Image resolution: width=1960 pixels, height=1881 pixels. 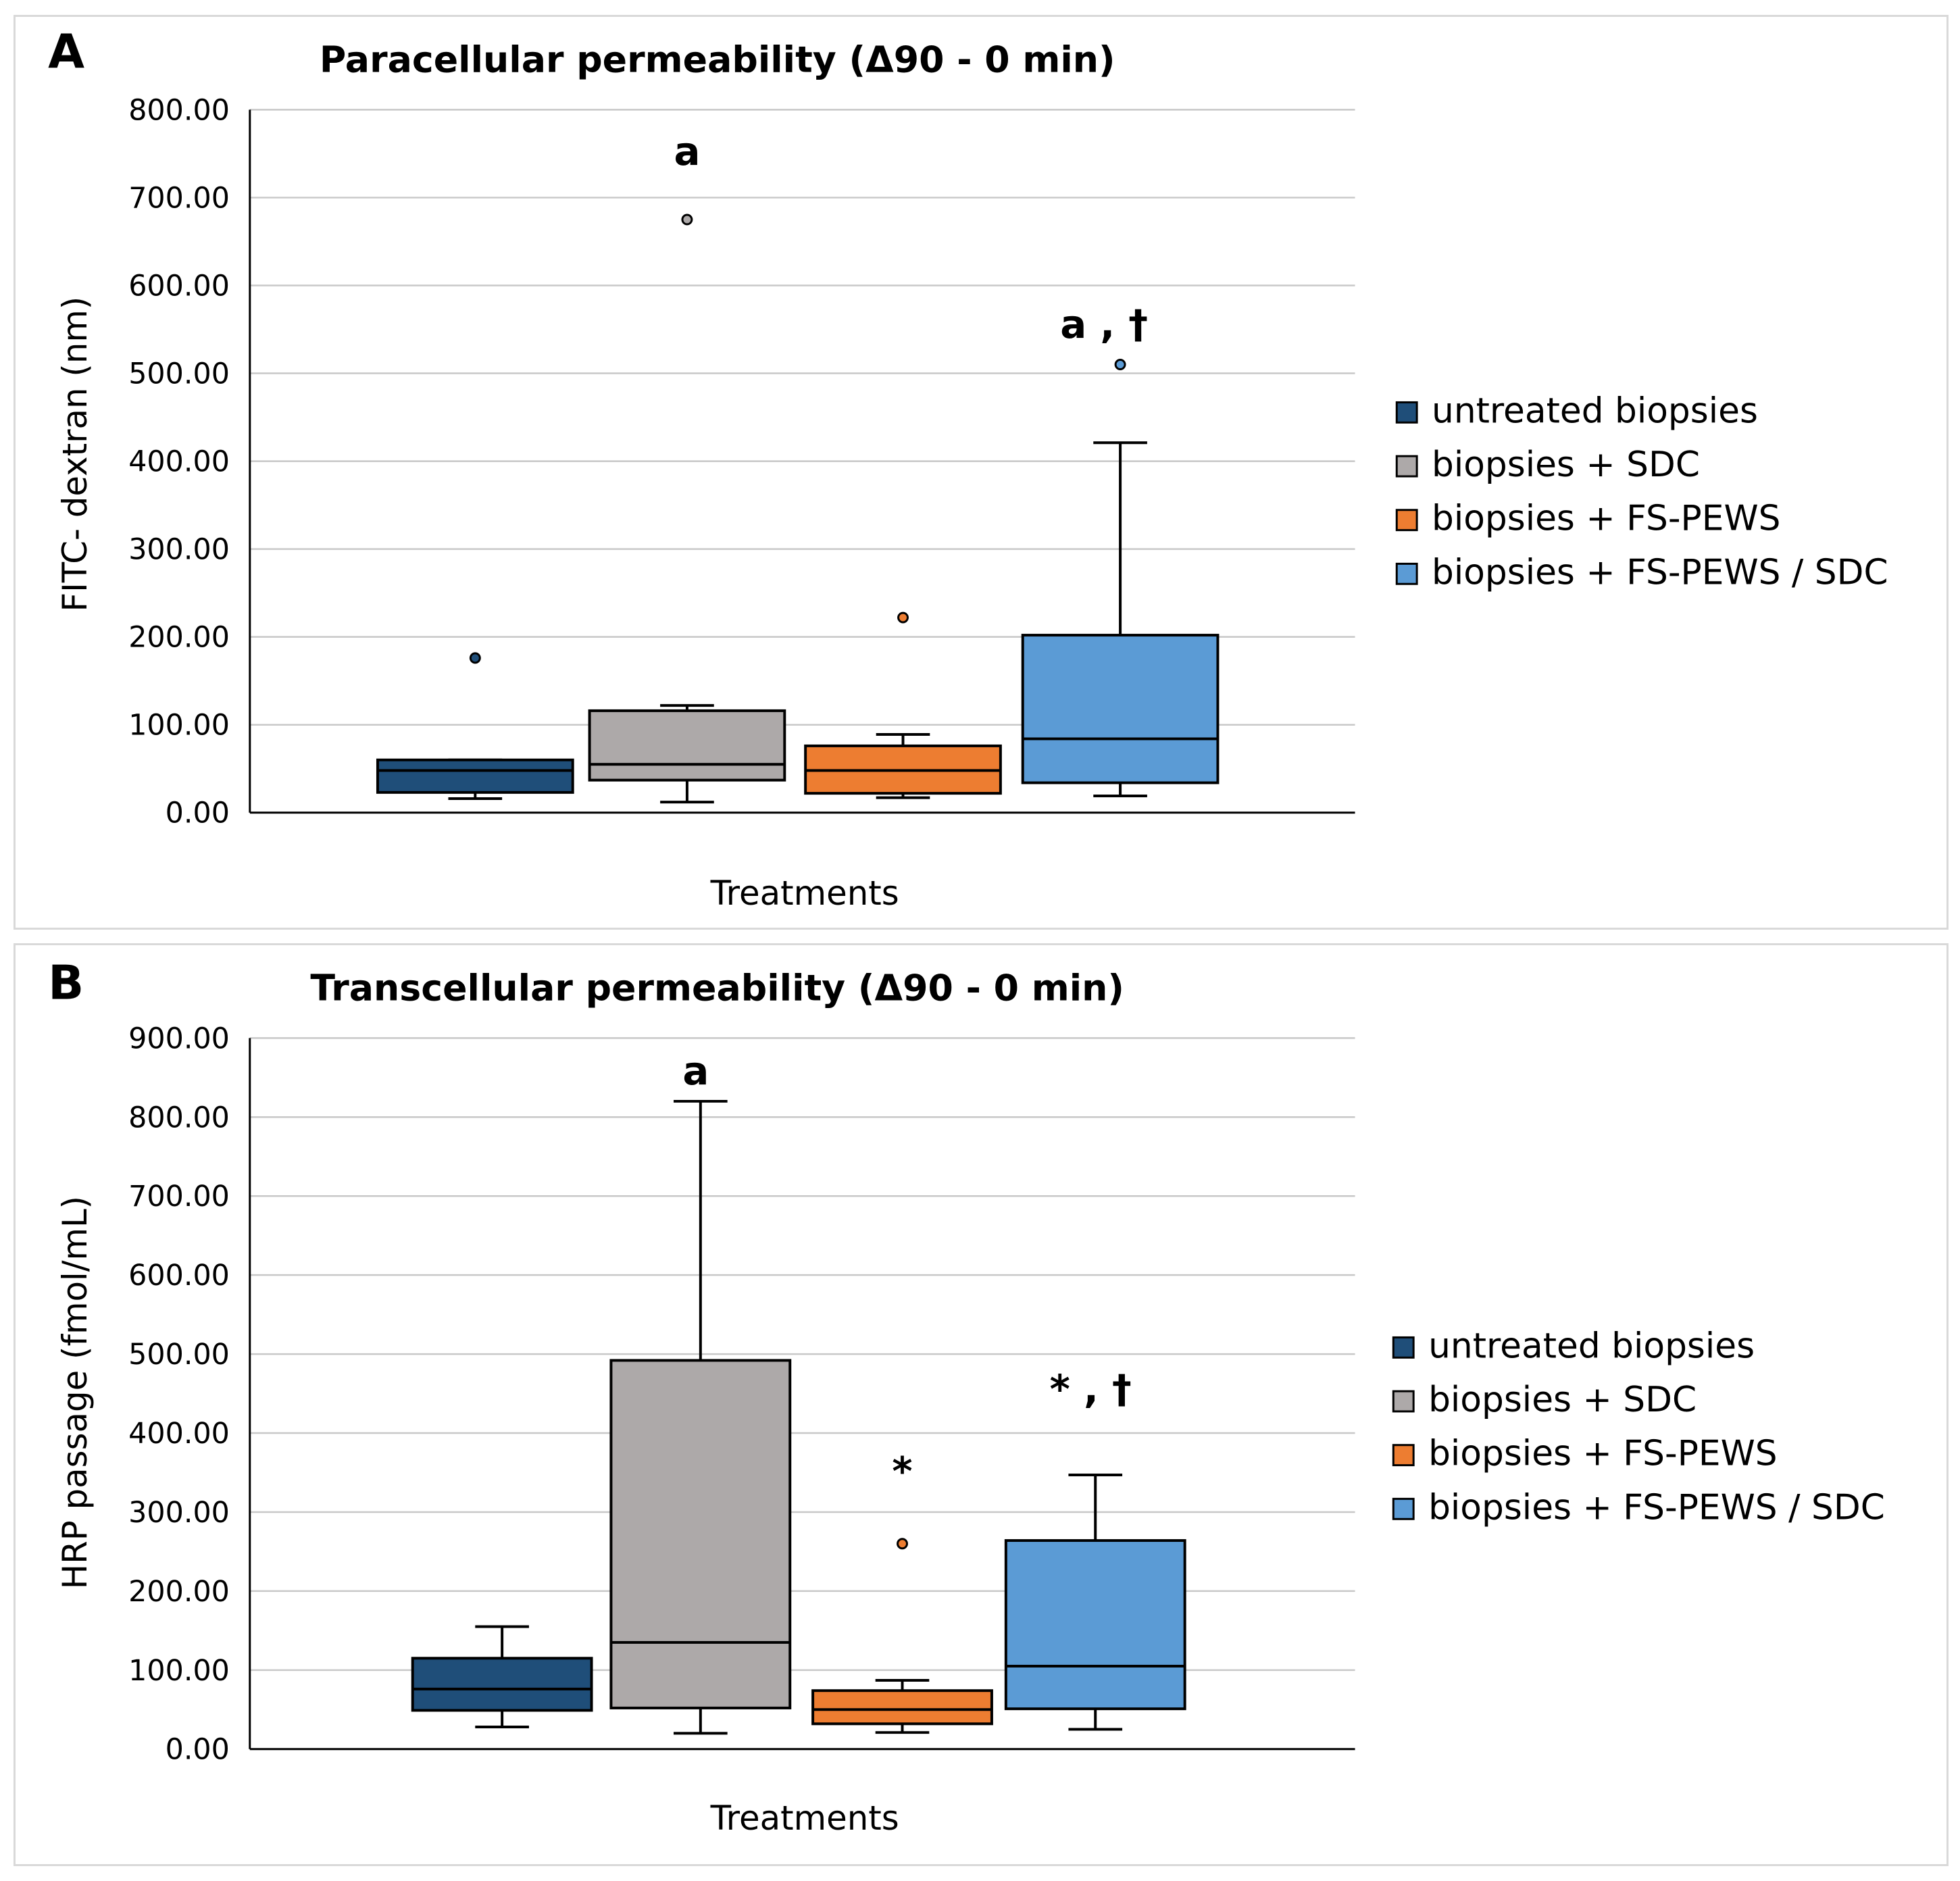 I want to click on significance-label: *, so click(x=902, y=1471).